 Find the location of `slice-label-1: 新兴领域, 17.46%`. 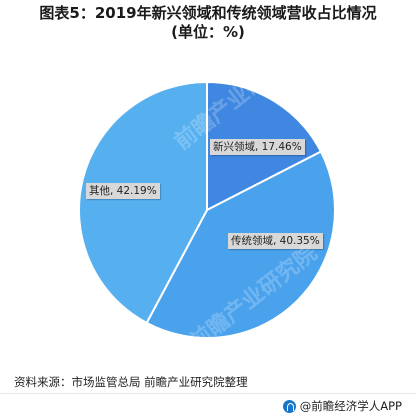

slice-label-1: 新兴领域, 17.46% is located at coordinates (257, 147).